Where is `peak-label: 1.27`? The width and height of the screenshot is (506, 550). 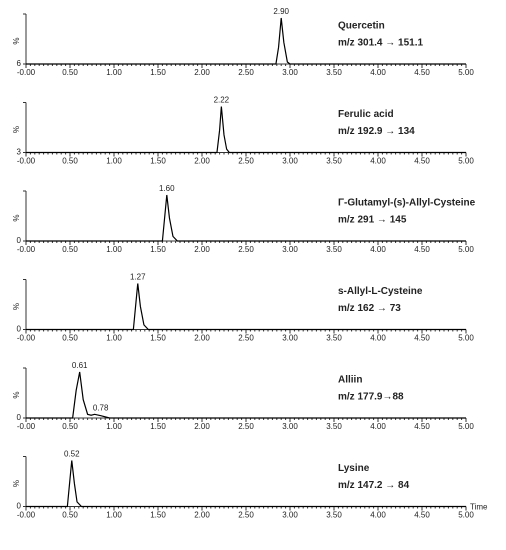
peak-label: 1.27 is located at coordinates (138, 277).